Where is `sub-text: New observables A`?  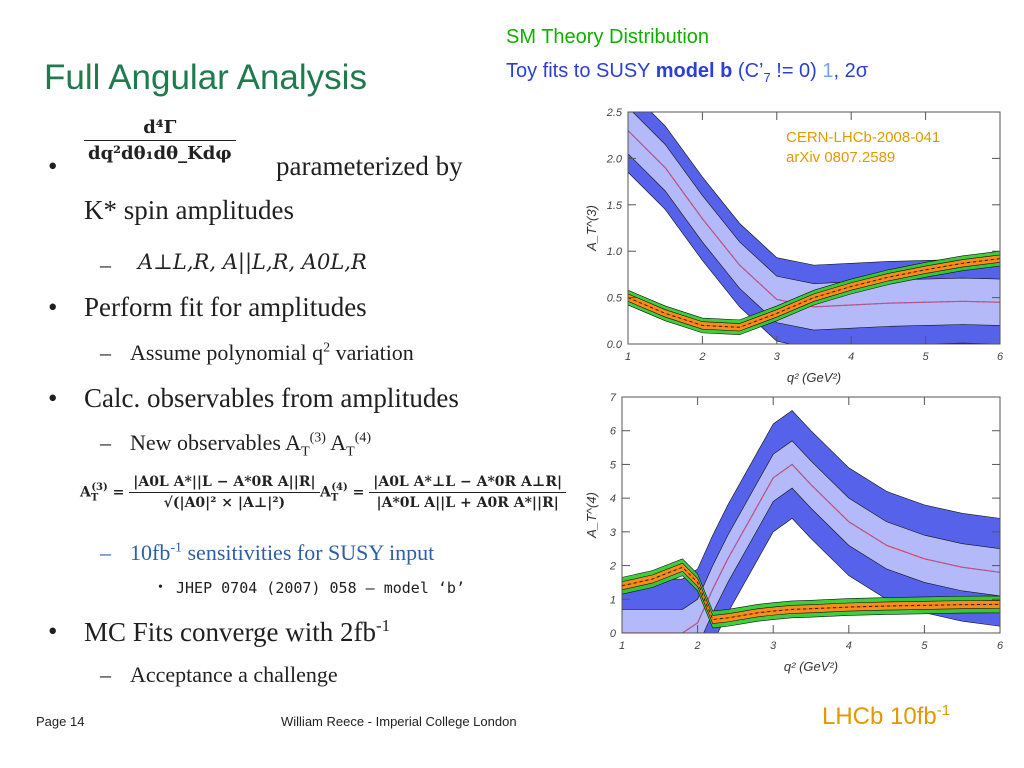
sub-text: New observables A is located at coordinates (216, 442).